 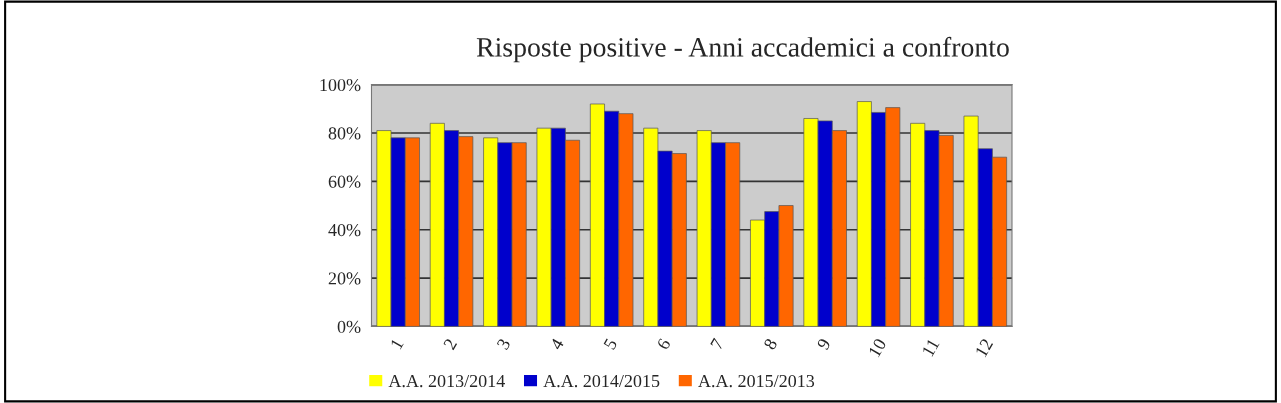 What do you see at coordinates (742, 49) in the screenshot?
I see `chart-title: Risposte positive - Anni accademici a confronto` at bounding box center [742, 49].